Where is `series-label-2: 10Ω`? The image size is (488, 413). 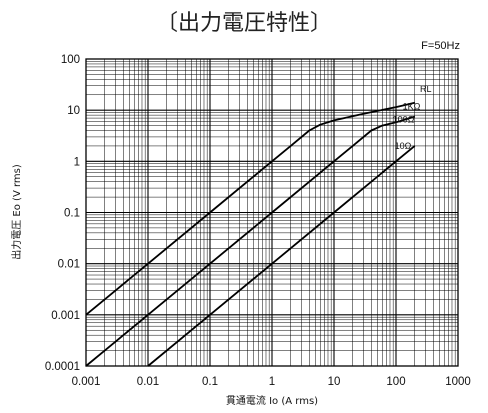
series-label-2: 10Ω is located at coordinates (403, 146).